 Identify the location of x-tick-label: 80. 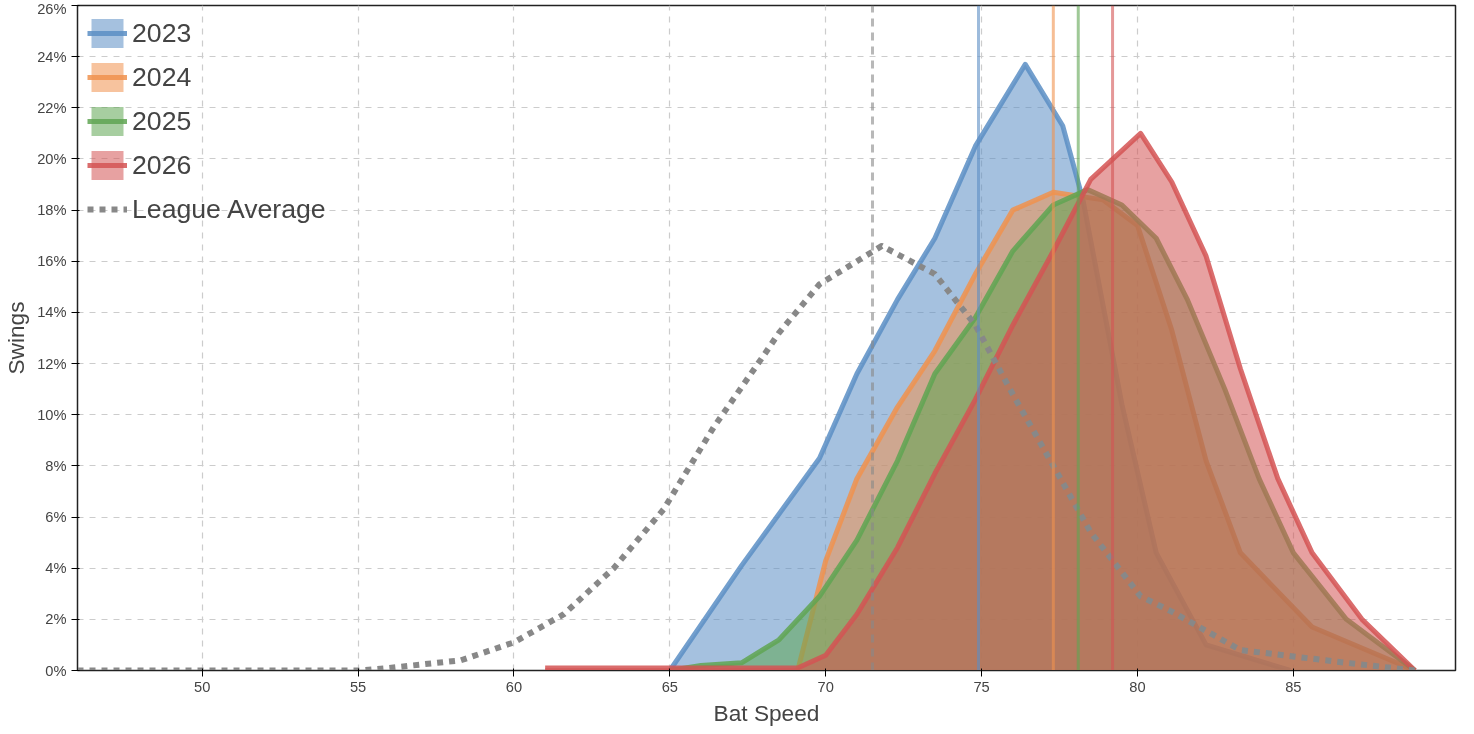
(1137, 686).